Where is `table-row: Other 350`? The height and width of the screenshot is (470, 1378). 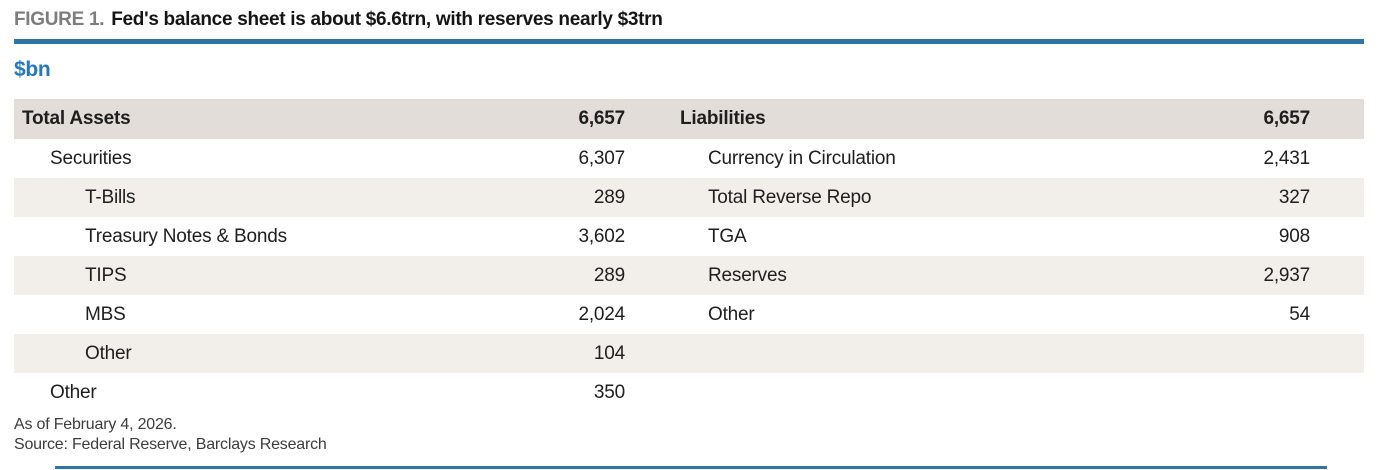
table-row: Other 350 is located at coordinates (689, 392).